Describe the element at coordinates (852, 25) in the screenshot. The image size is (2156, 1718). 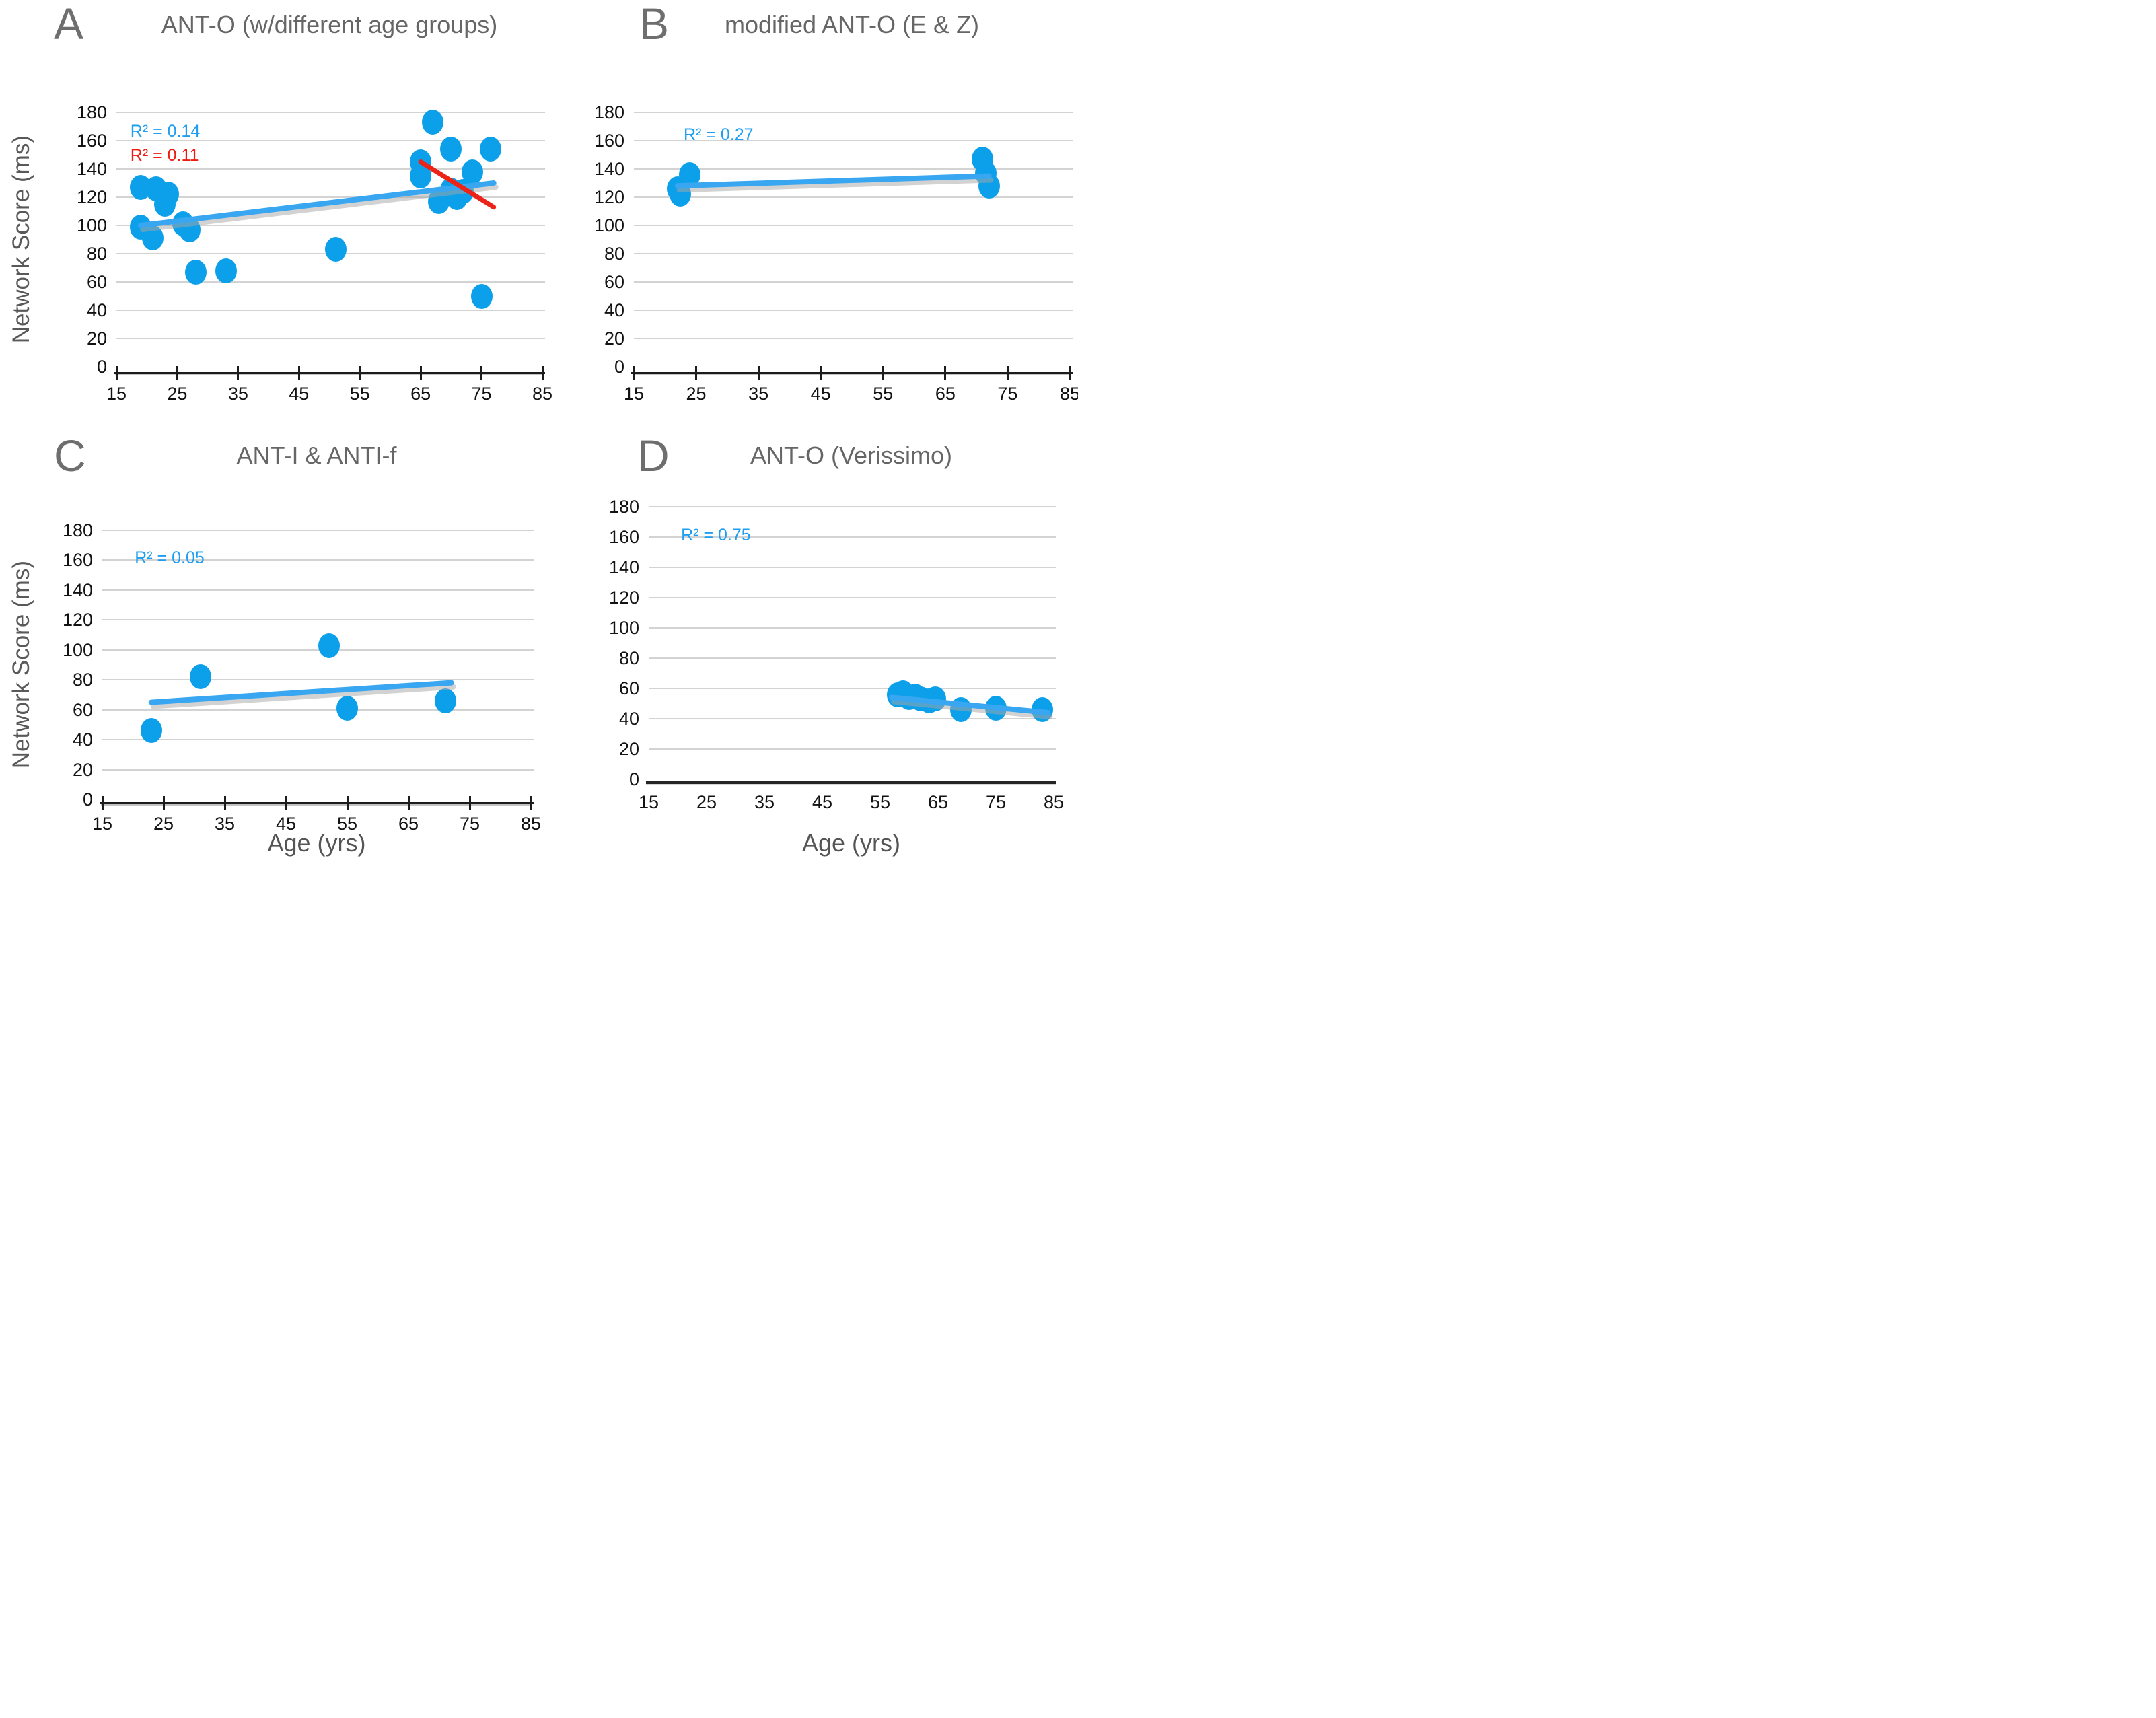
I see `panel-title-b: modified ANT-O (E & Z)` at that location.